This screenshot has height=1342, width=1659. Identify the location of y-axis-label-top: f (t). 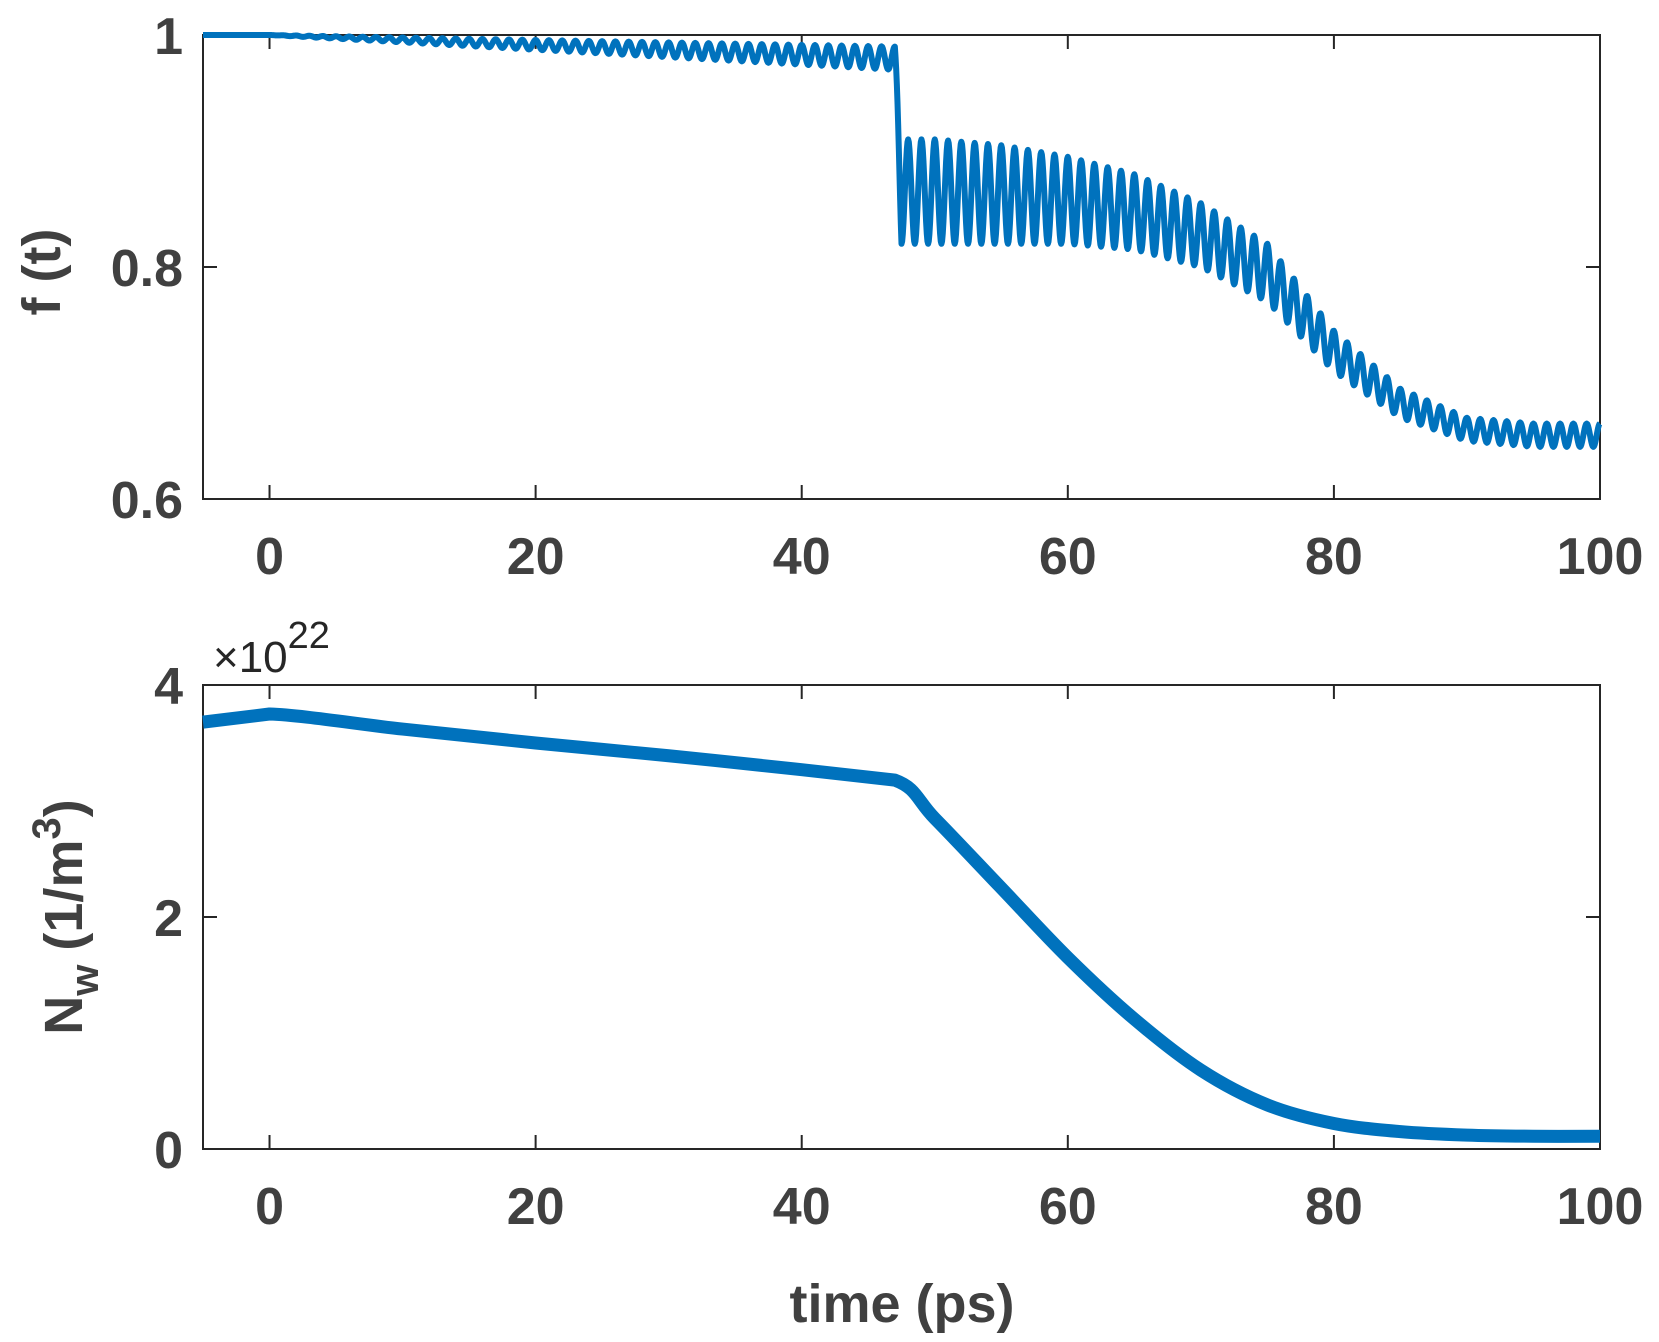
(42, 272).